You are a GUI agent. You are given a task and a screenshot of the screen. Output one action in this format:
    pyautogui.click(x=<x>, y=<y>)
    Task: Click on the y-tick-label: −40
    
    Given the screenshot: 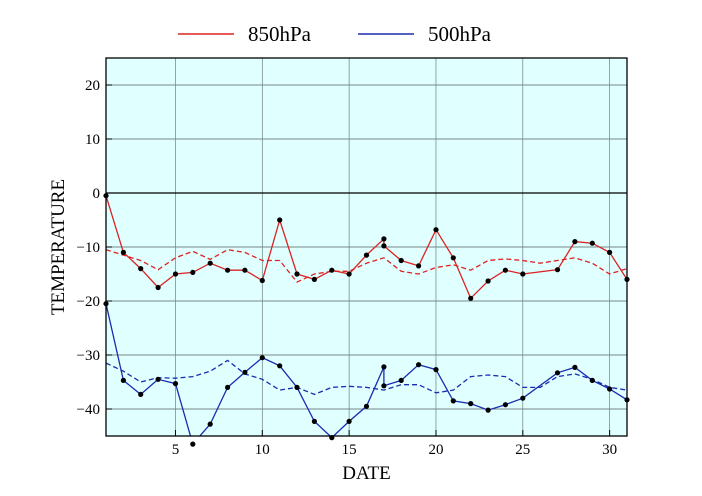 What is the action you would take?
    pyautogui.click(x=88, y=410)
    